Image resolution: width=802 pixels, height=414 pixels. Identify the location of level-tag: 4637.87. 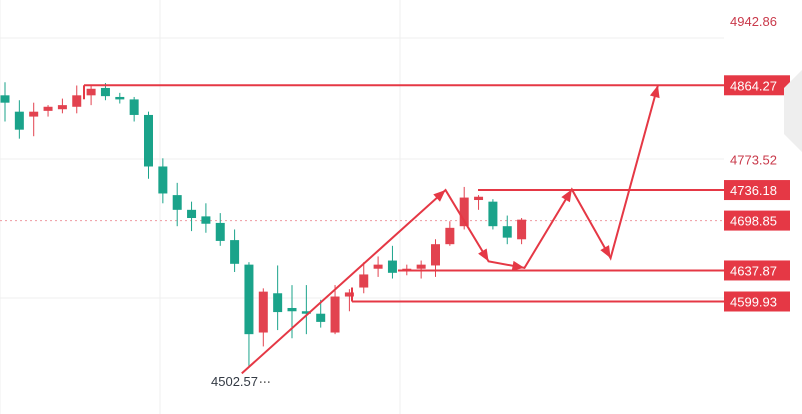
(757, 270).